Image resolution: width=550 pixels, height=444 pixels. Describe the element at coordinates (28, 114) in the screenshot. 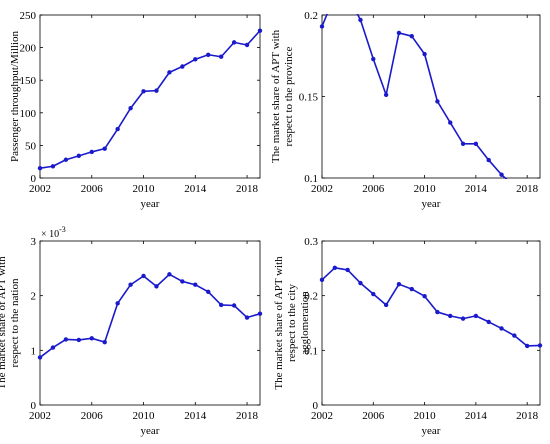

I see `y-tick-label: 100` at that location.